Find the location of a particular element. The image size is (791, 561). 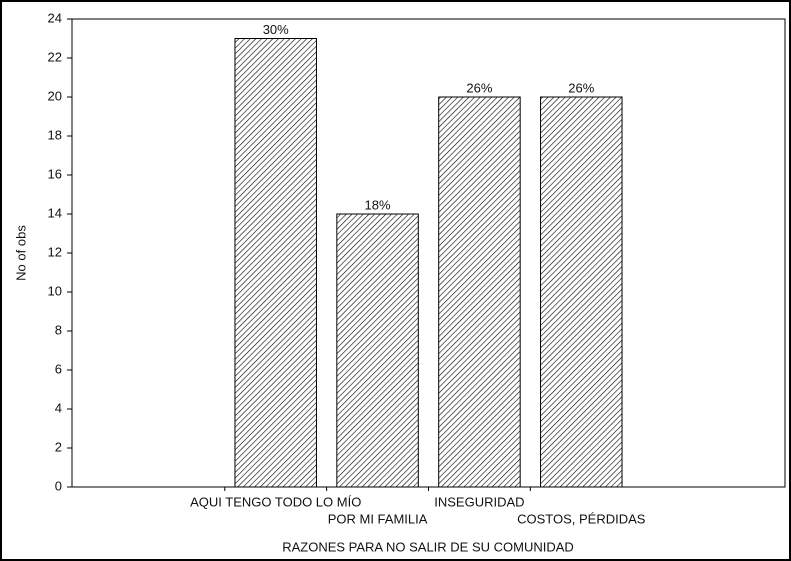

y-tick-label: 20 is located at coordinates (55, 95).